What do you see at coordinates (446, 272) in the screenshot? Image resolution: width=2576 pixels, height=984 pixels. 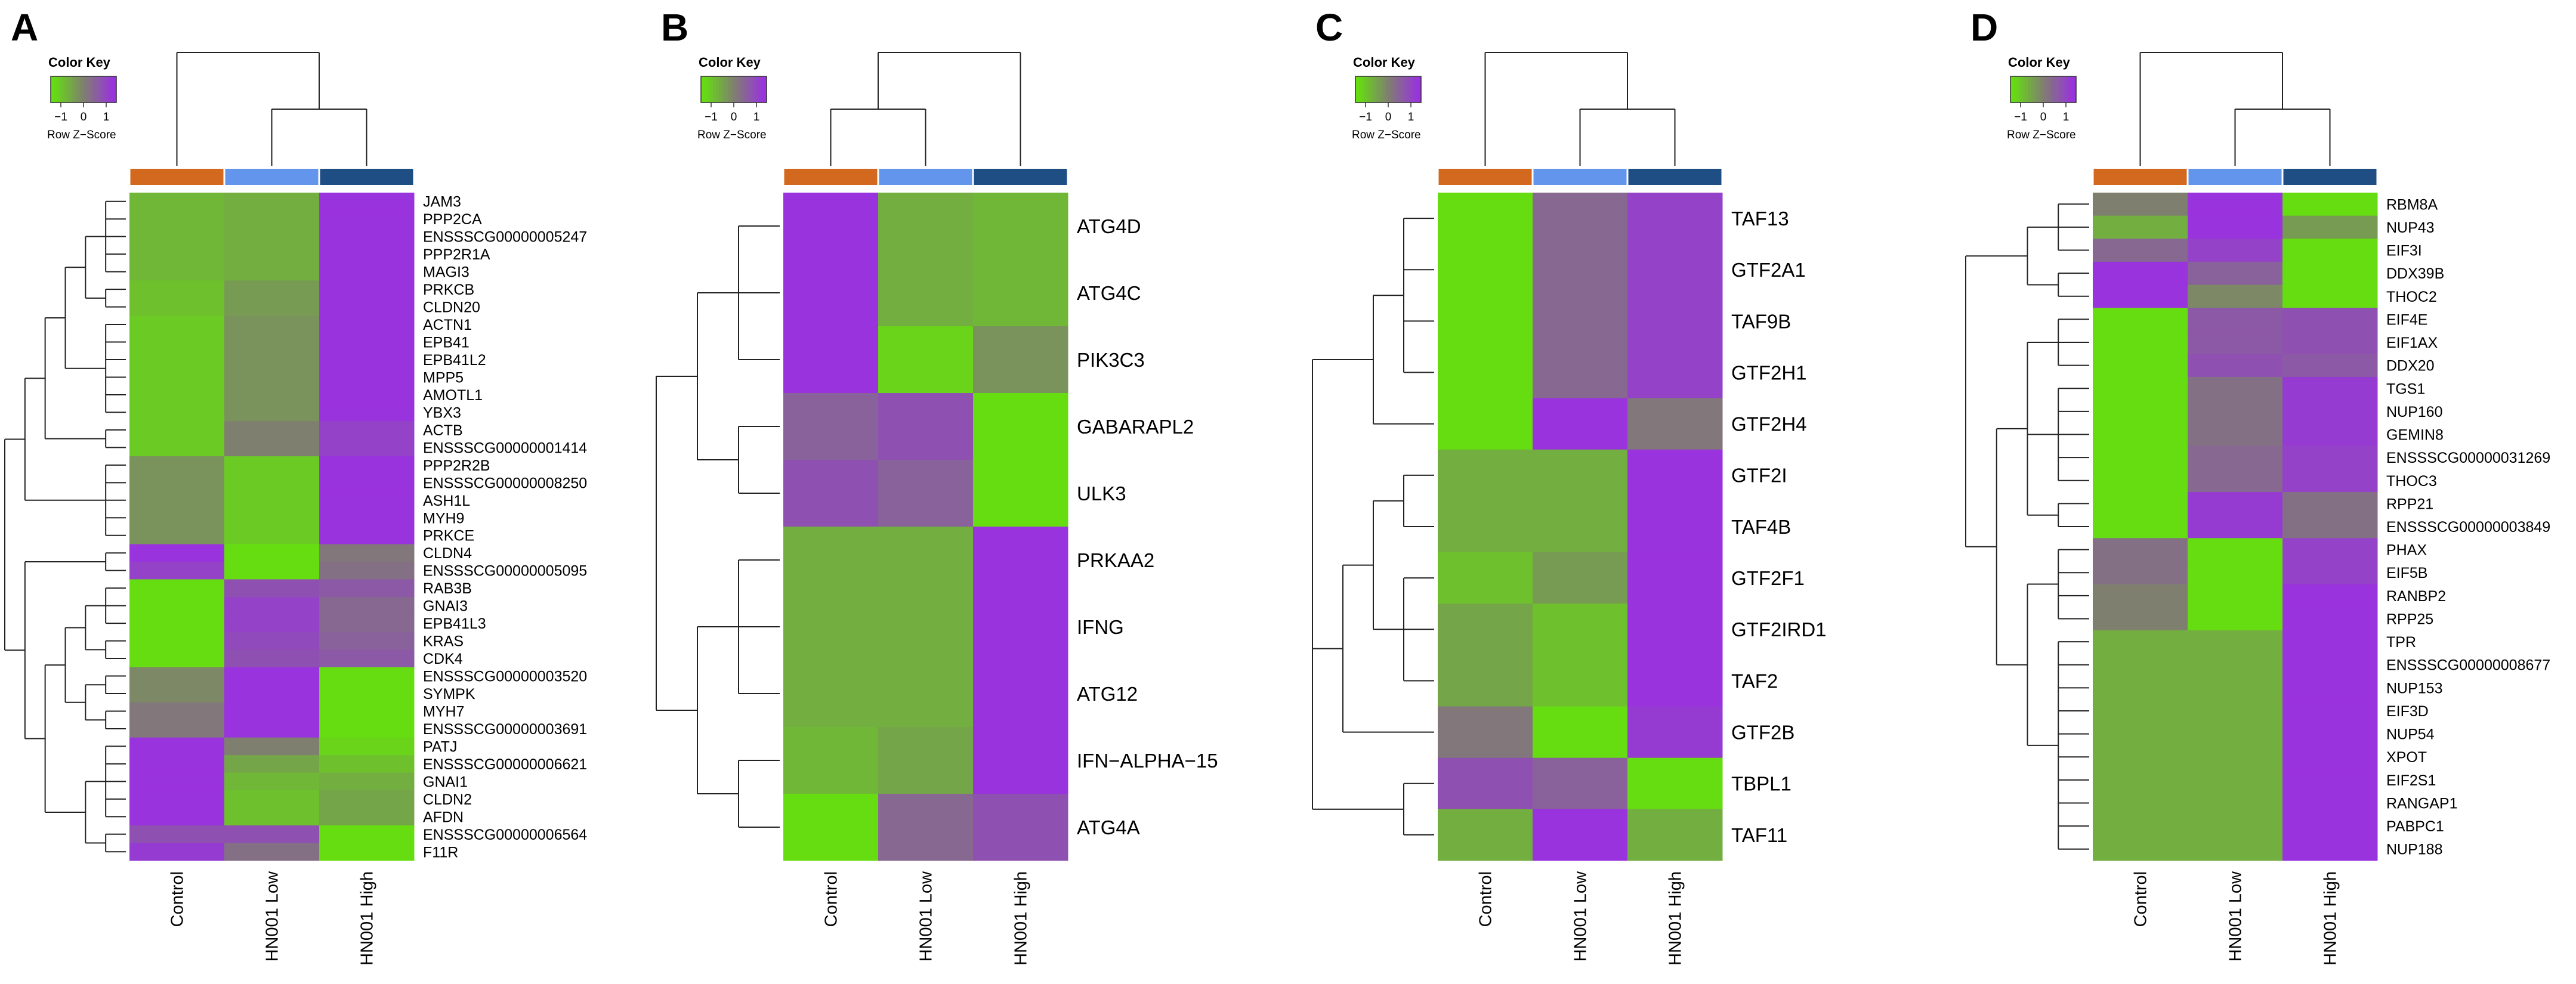 I see `row-label: MAGI3` at bounding box center [446, 272].